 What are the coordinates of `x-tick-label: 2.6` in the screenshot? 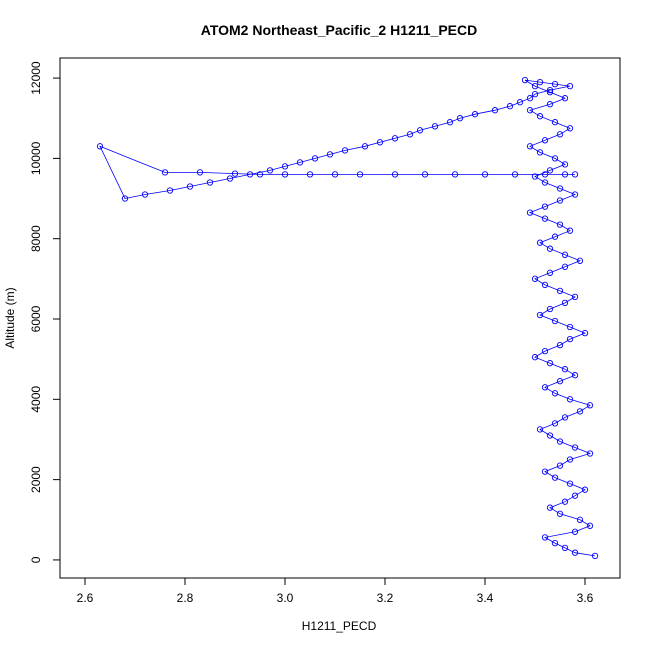 It's located at (85, 598).